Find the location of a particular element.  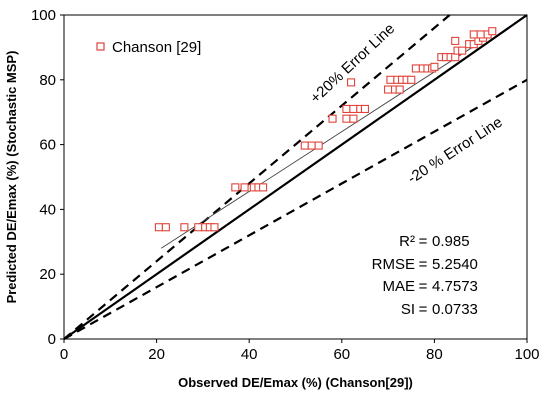

y-tick-label: 40 is located at coordinates (47, 209).